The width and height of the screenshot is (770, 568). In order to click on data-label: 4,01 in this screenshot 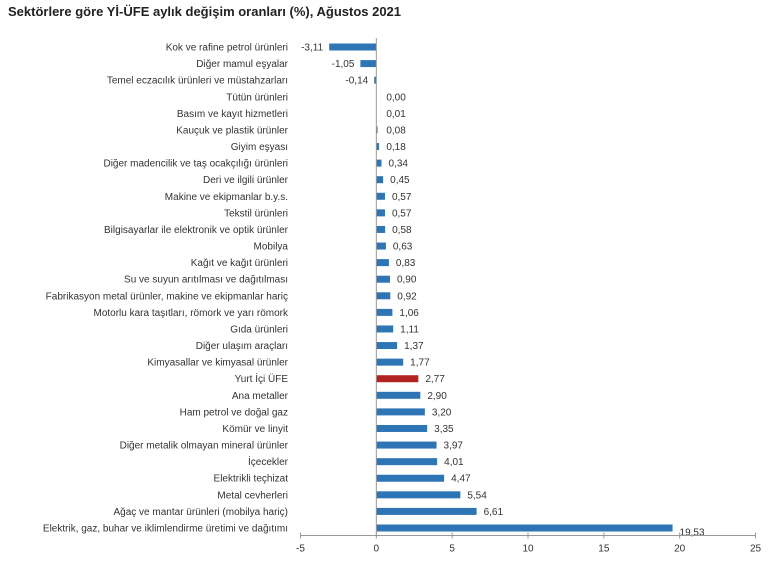, I will do `click(454, 462)`.